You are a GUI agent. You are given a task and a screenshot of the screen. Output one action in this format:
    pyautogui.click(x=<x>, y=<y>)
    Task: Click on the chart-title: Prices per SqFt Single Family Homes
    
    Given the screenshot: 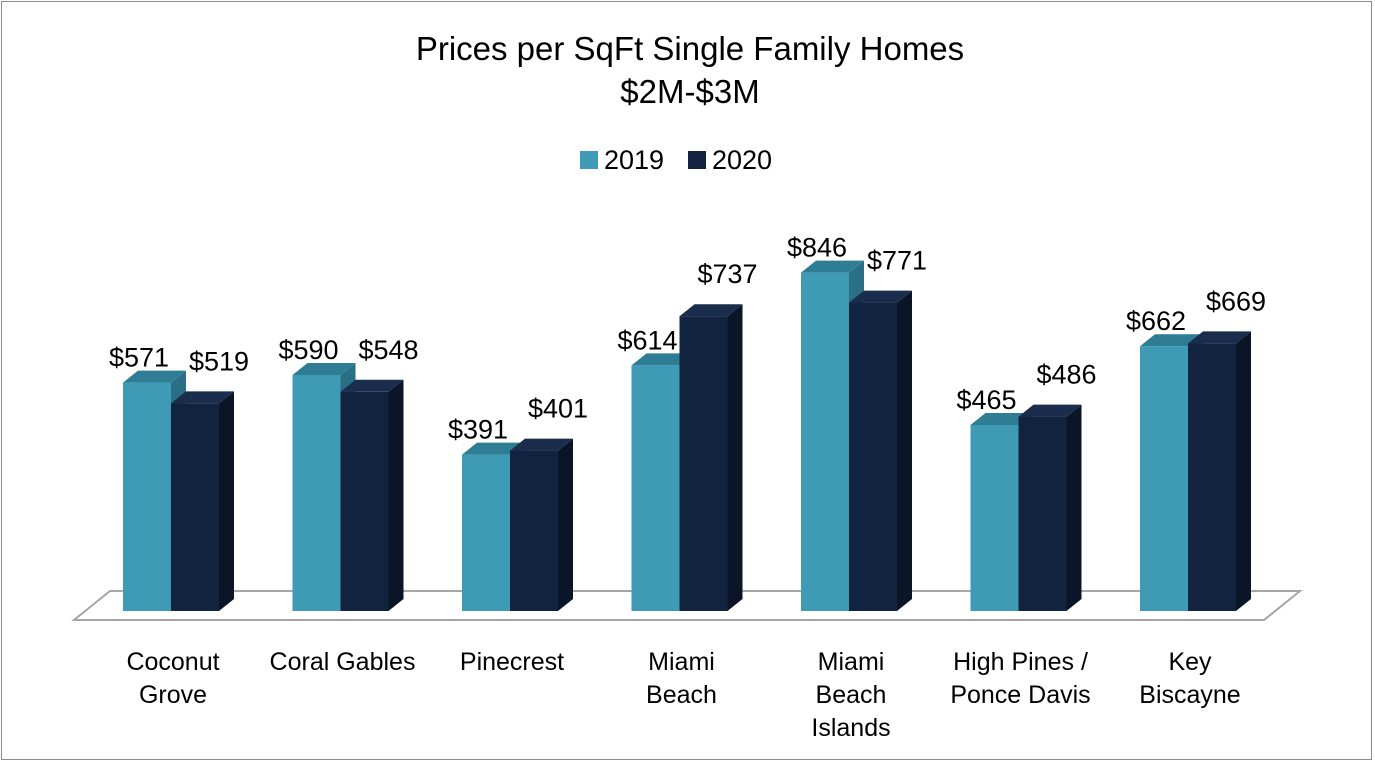 What is the action you would take?
    pyautogui.click(x=690, y=48)
    